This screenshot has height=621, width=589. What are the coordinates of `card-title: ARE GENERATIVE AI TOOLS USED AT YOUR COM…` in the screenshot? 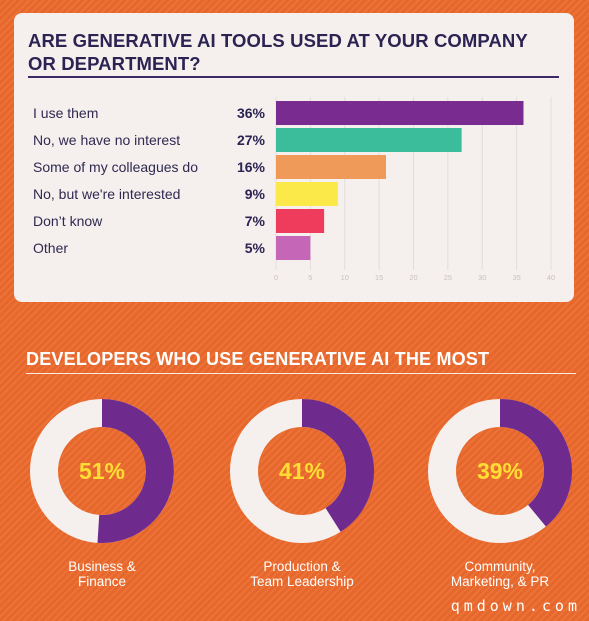 It's located at (278, 52).